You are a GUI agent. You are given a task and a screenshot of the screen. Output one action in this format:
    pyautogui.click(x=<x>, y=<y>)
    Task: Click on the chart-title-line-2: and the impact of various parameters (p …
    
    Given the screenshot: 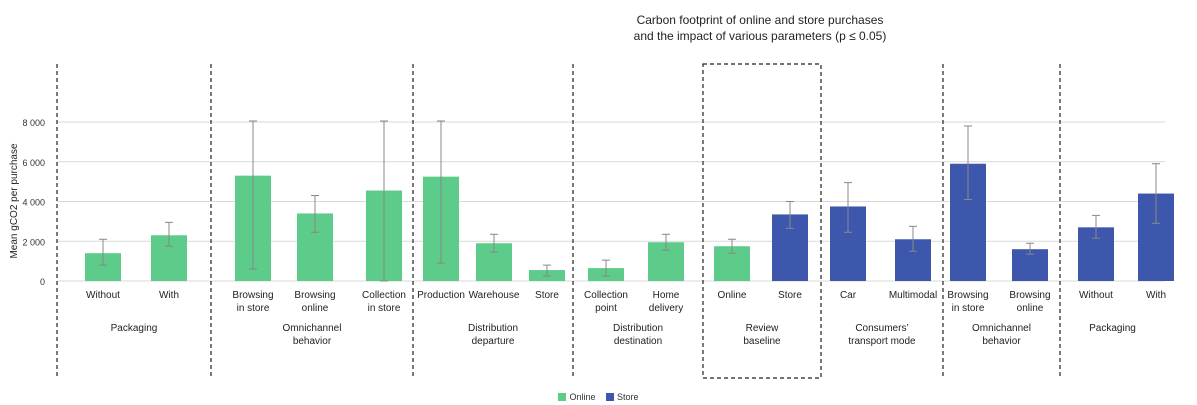 What is the action you would take?
    pyautogui.click(x=760, y=36)
    